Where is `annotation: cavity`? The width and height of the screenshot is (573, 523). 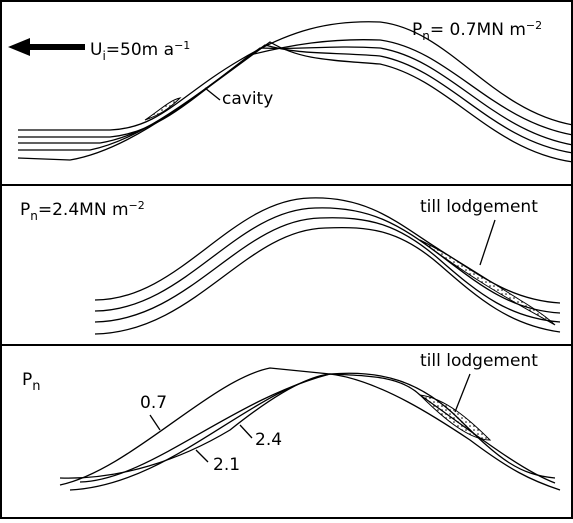 annotation: cavity is located at coordinates (247, 99).